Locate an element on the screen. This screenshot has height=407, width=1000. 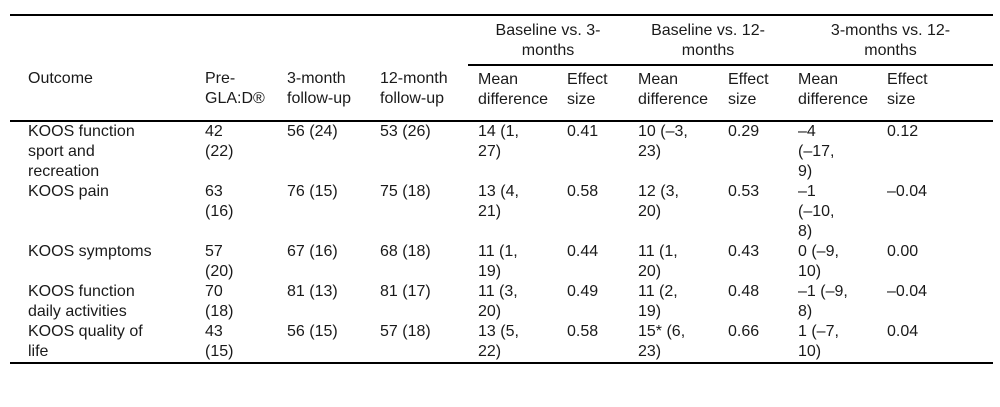
col-header-mean-difference-baseline-3m: Mean difference is located at coordinates (512, 93).